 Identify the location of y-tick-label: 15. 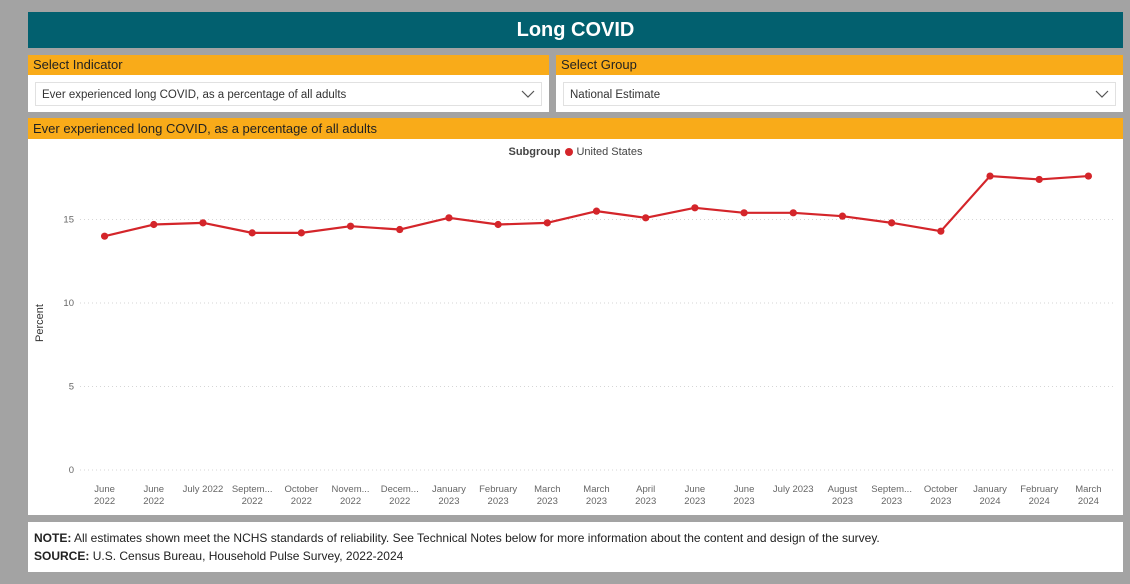
(68, 220).